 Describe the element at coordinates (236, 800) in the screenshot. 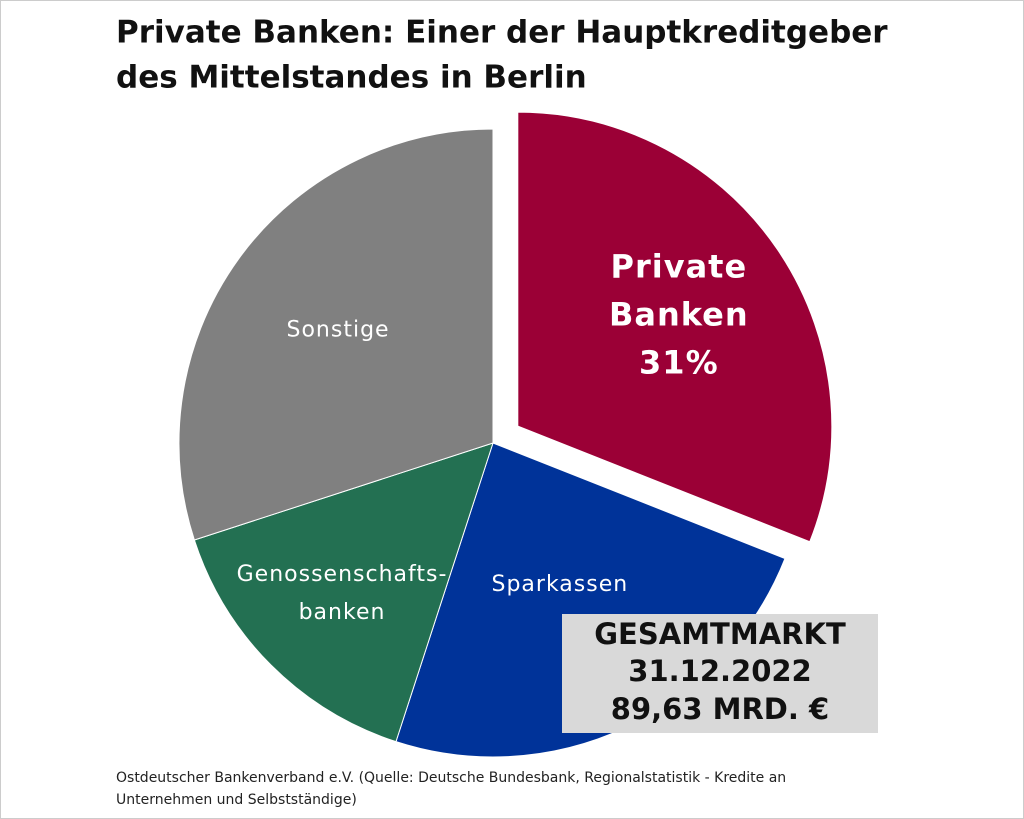

I see `source: Unternehmen und Selbstständige)` at that location.